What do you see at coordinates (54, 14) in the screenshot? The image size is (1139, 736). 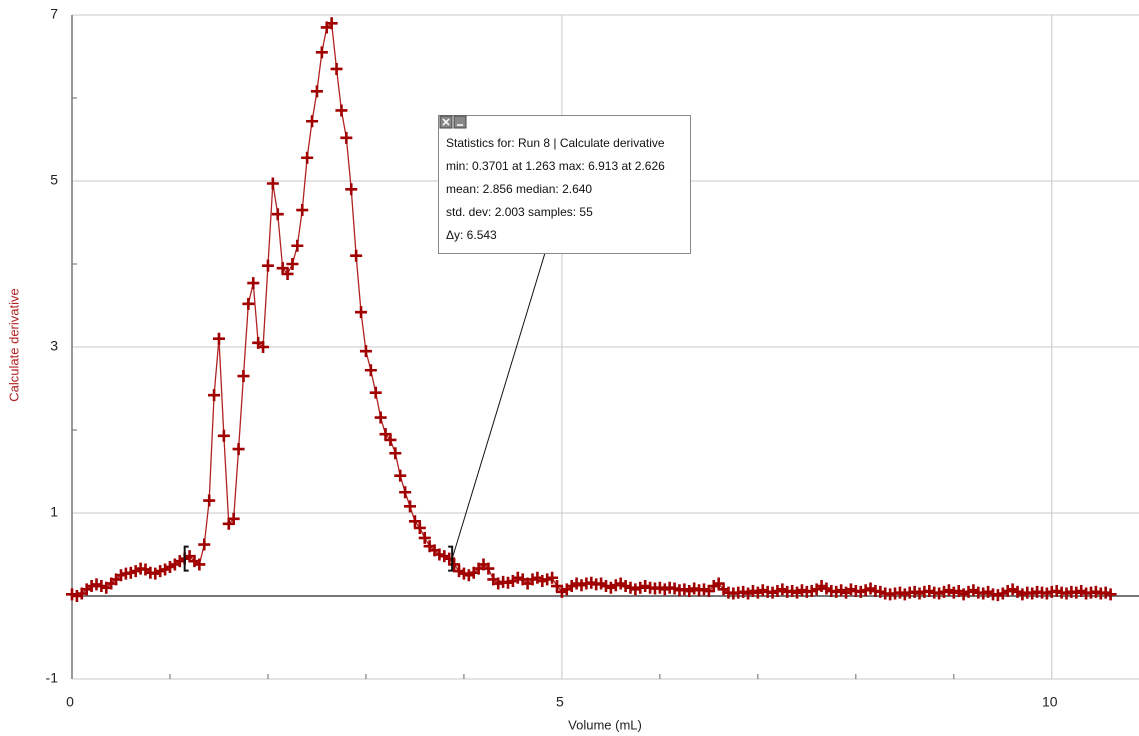 I see `y-tick-label: 7` at bounding box center [54, 14].